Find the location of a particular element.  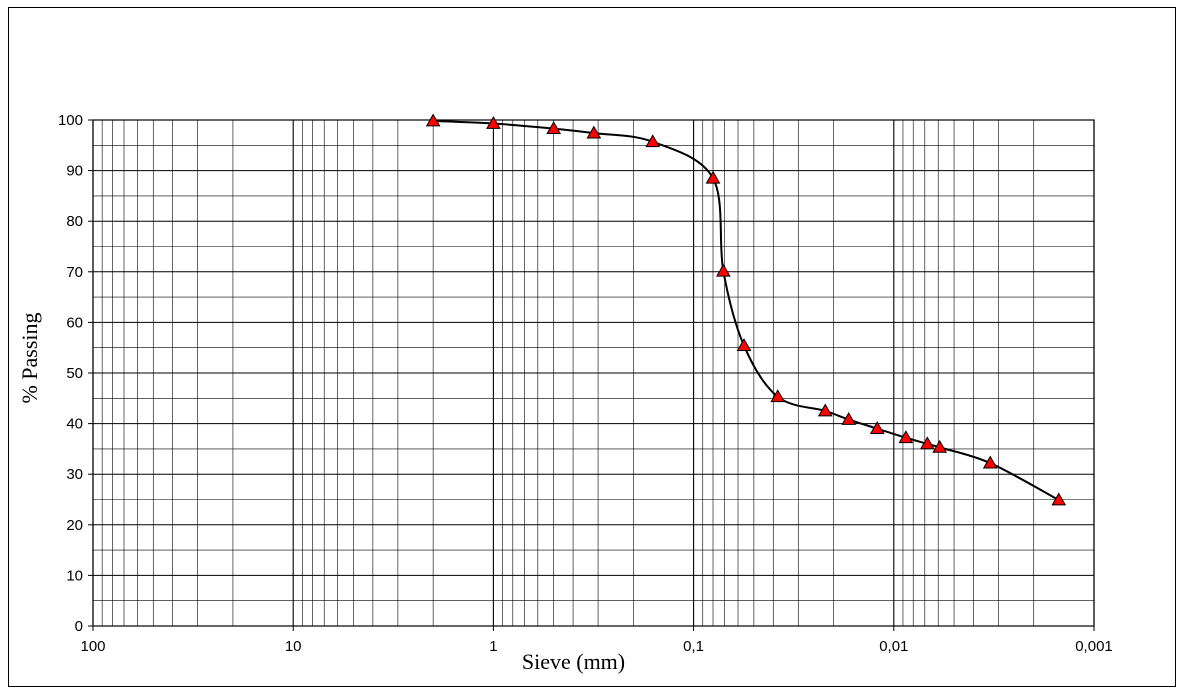

y-tick-label: 90 is located at coordinates (74, 171).